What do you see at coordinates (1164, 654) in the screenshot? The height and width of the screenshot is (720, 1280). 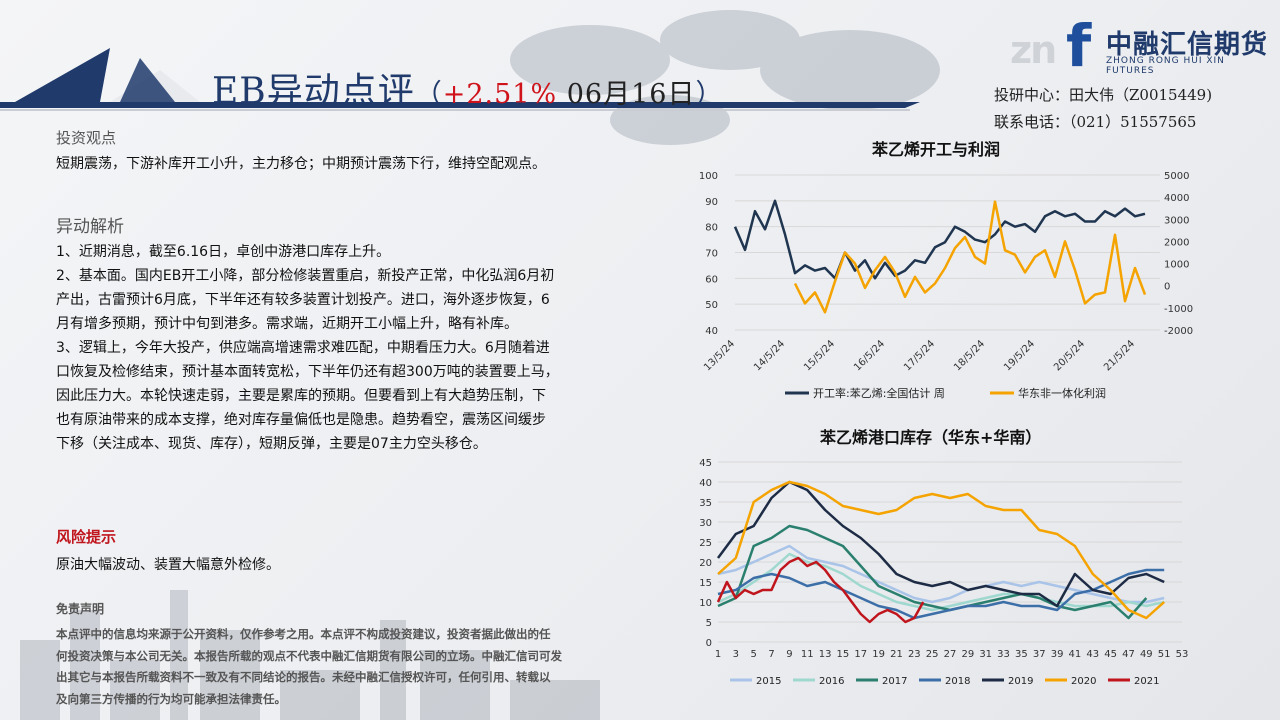 I see `x-tick-label: 51` at bounding box center [1164, 654].